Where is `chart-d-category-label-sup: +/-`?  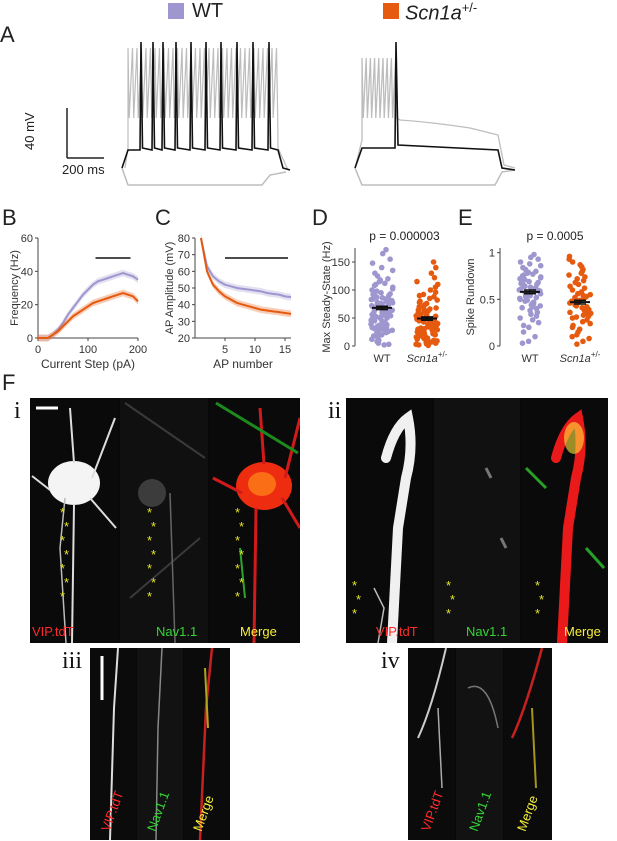 chart-d-category-label-sup: +/- is located at coordinates (443, 354).